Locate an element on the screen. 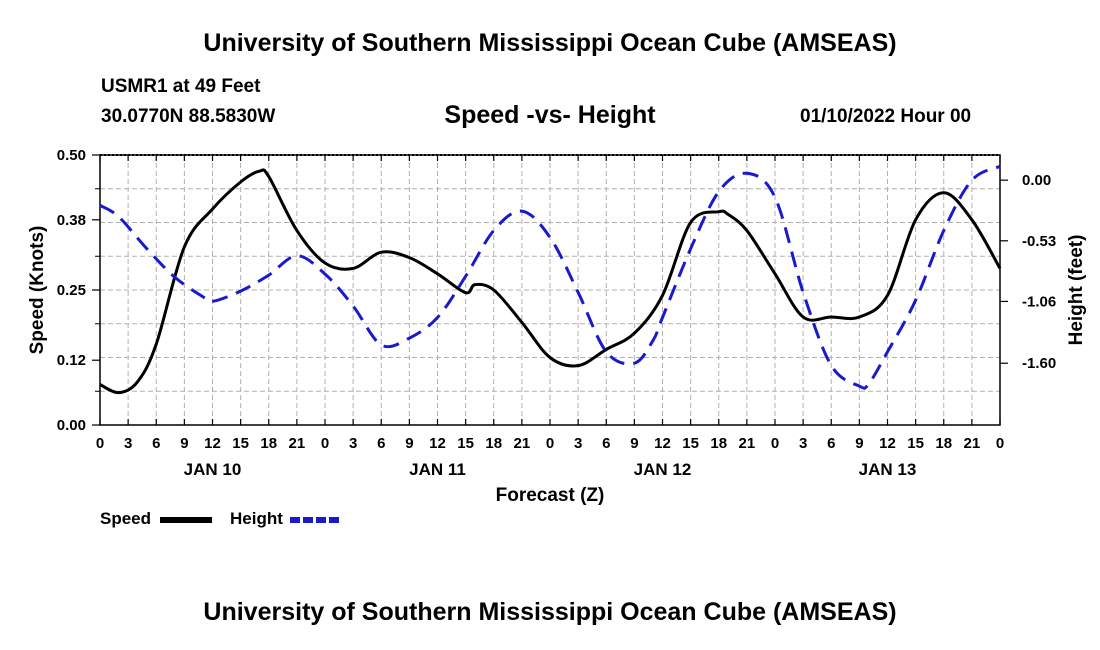  y-left-tick-label: 0.38 is located at coordinates (71, 220).